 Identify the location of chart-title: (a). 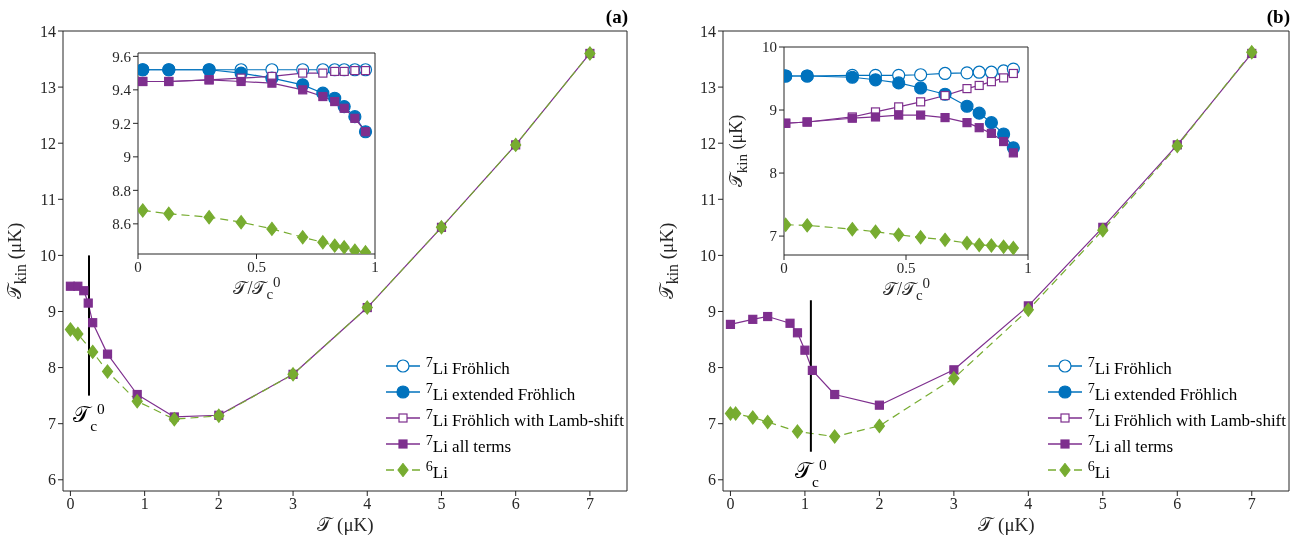
(616, 17).